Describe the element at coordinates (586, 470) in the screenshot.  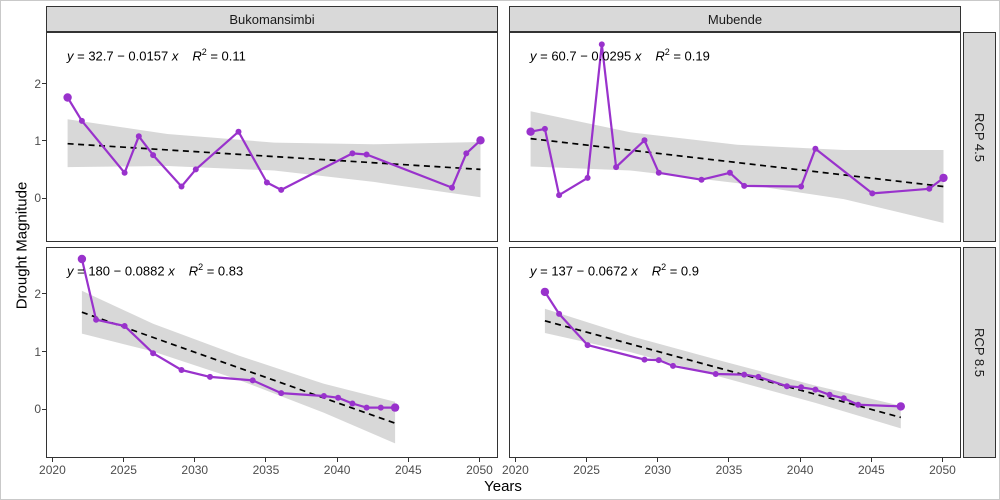
I see `x-tick-label: 2025` at that location.